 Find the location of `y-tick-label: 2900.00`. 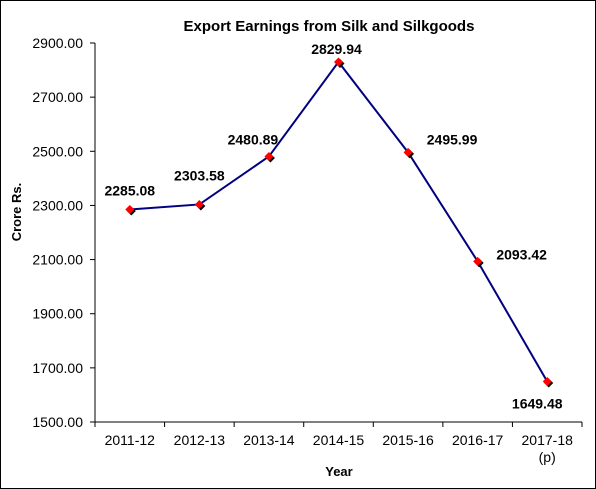

y-tick-label: 2900.00 is located at coordinates (57, 43).